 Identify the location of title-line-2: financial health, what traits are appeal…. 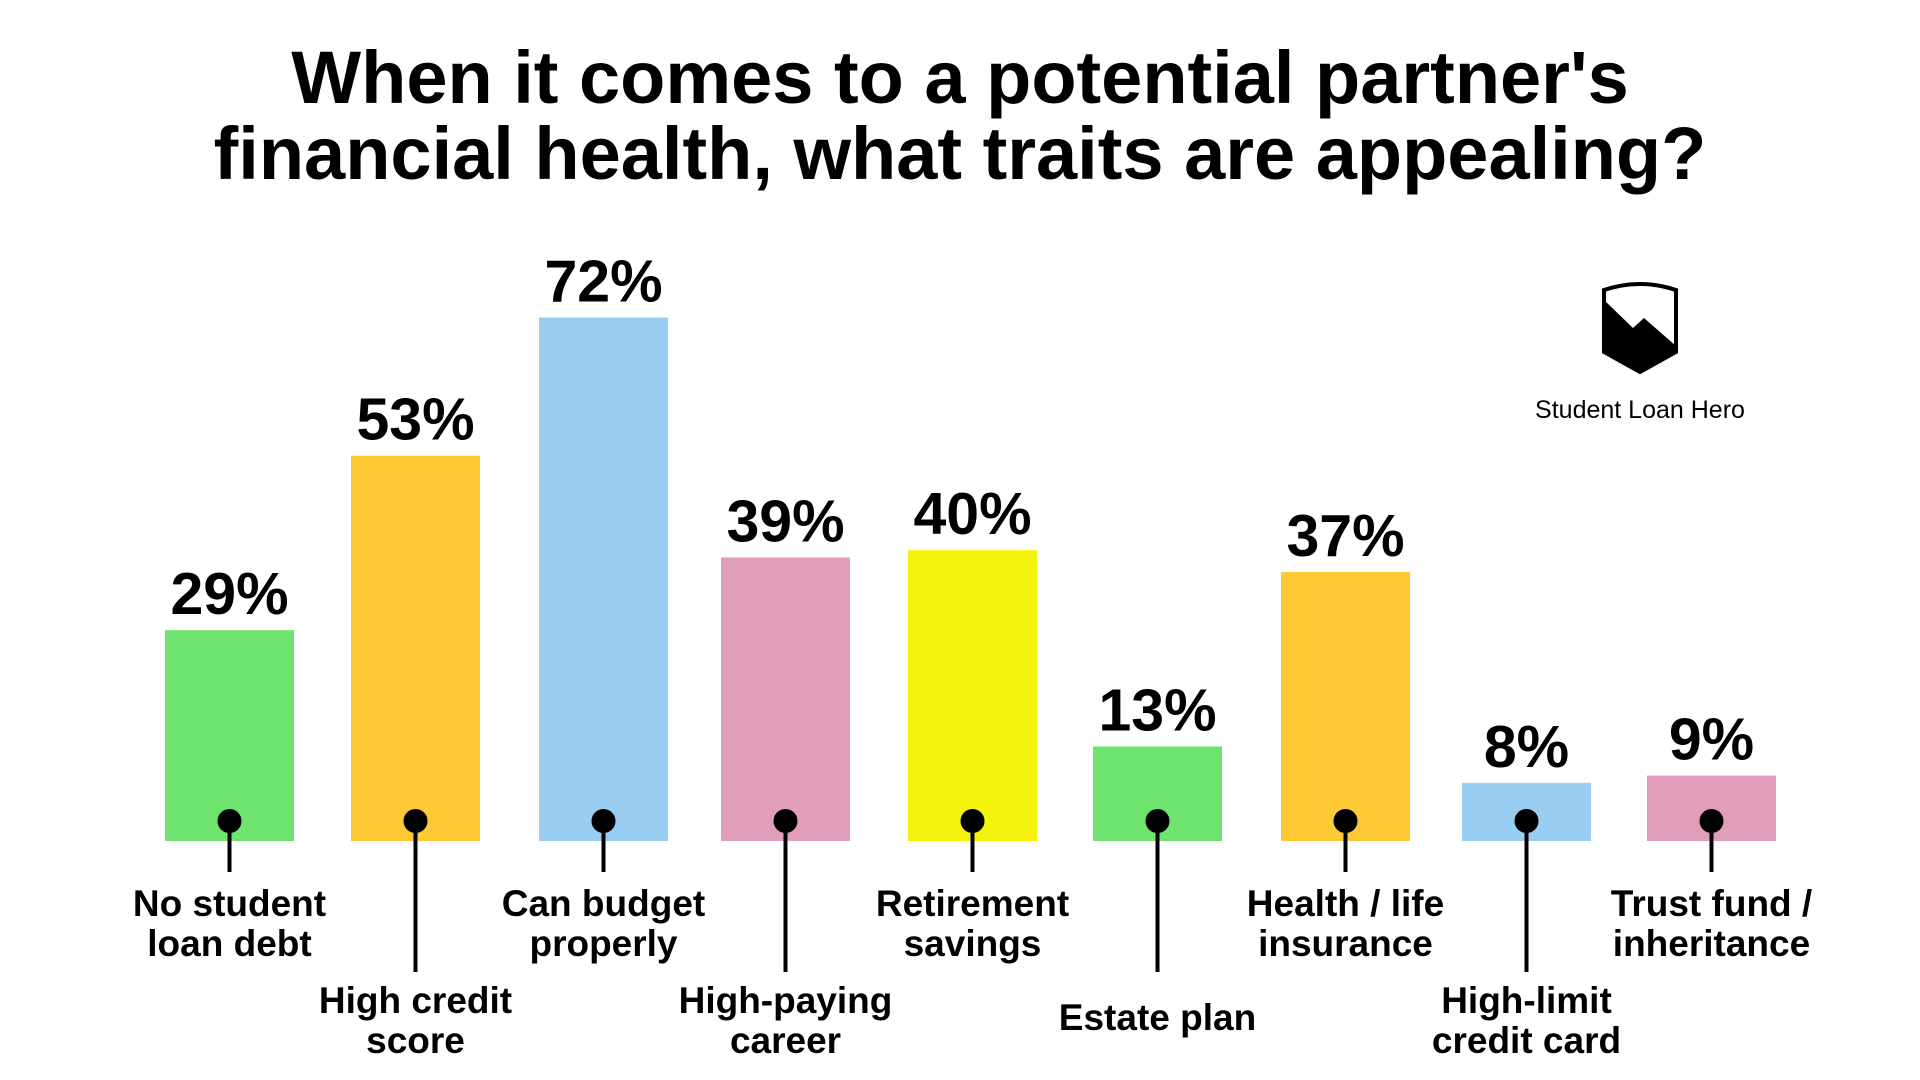
(960, 153).